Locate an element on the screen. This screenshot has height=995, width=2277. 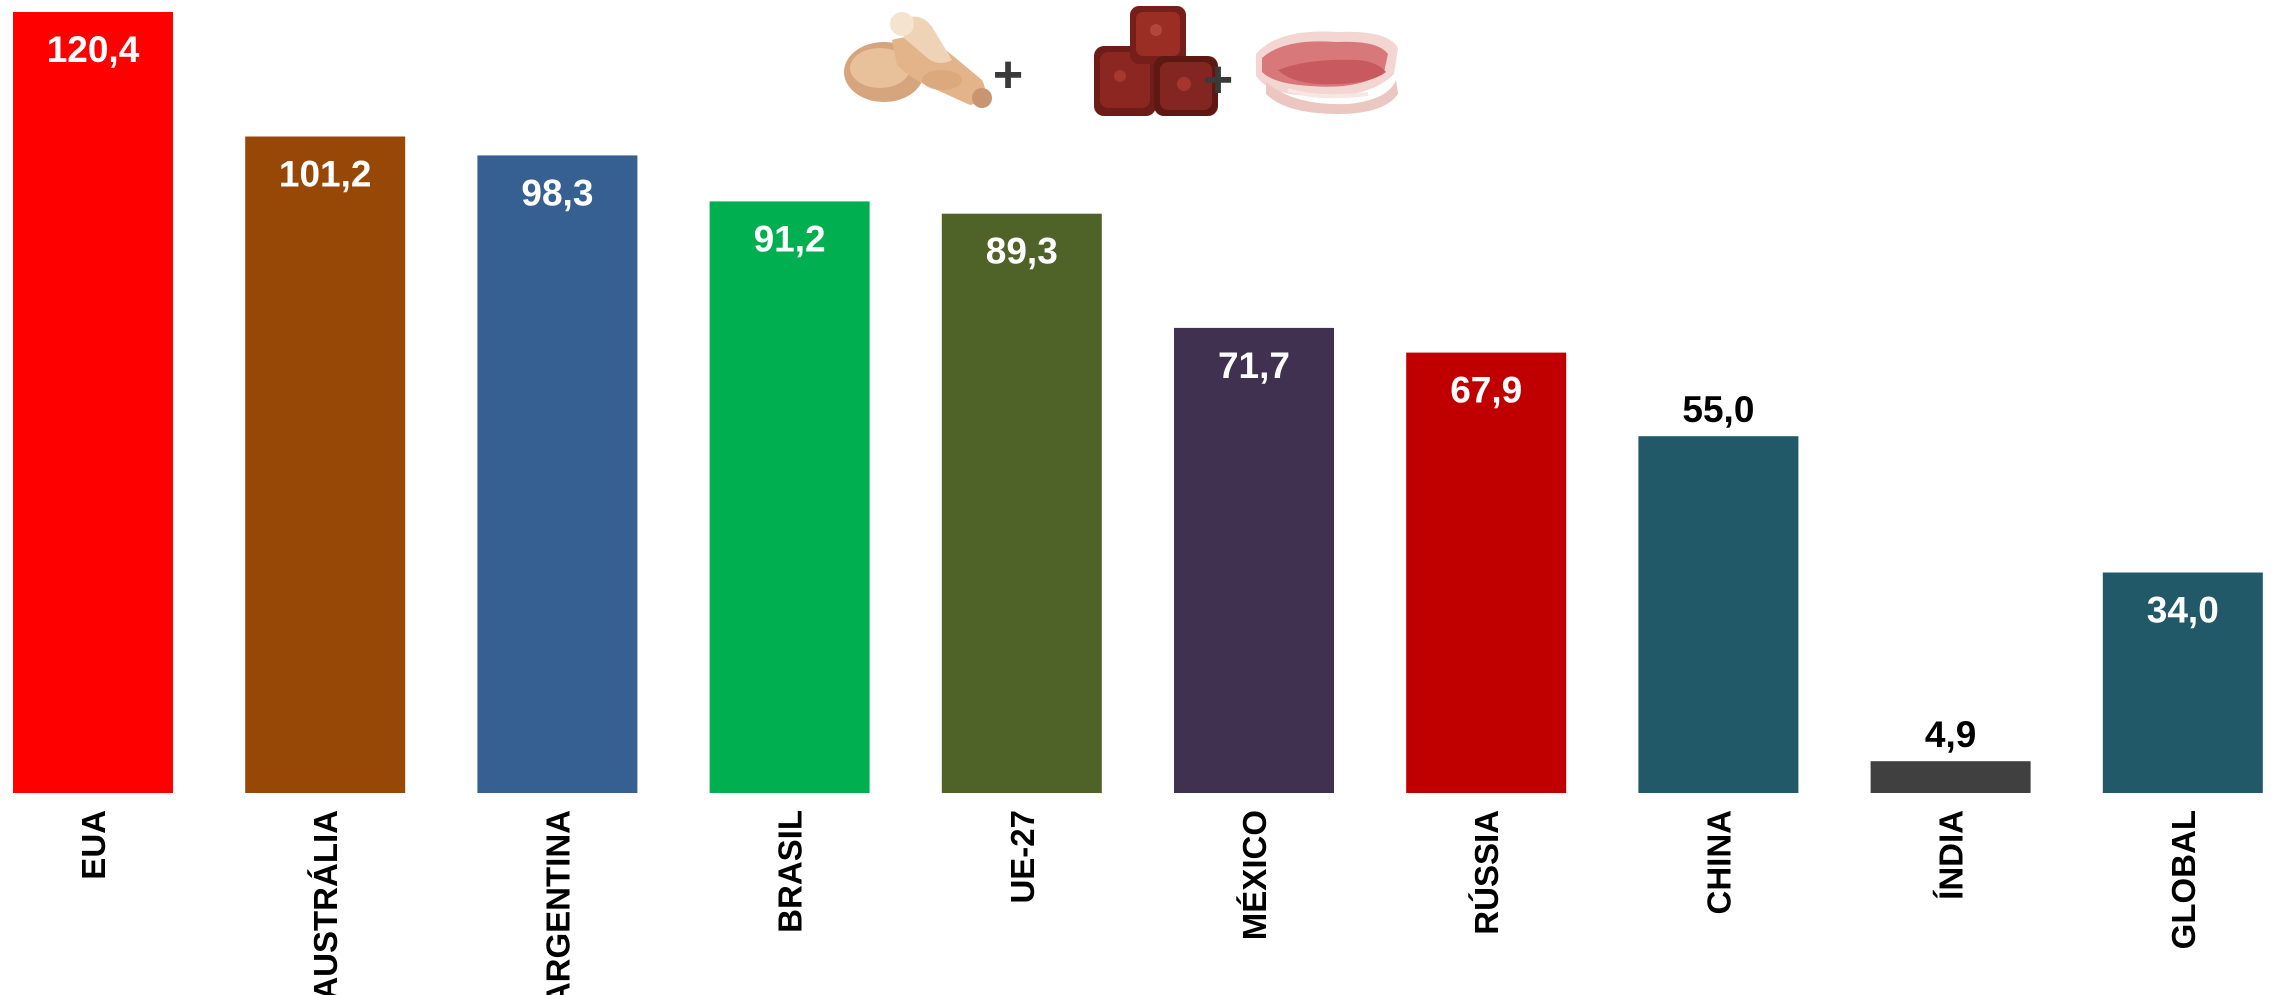
value-label-eua: 120,4 is located at coordinates (93, 49).